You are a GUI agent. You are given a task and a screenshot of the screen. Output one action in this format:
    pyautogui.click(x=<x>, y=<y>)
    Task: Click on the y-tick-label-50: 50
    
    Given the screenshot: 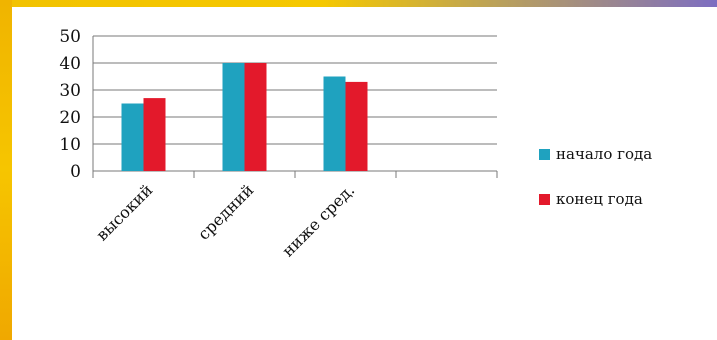 What is the action you would take?
    pyautogui.click(x=70, y=37)
    